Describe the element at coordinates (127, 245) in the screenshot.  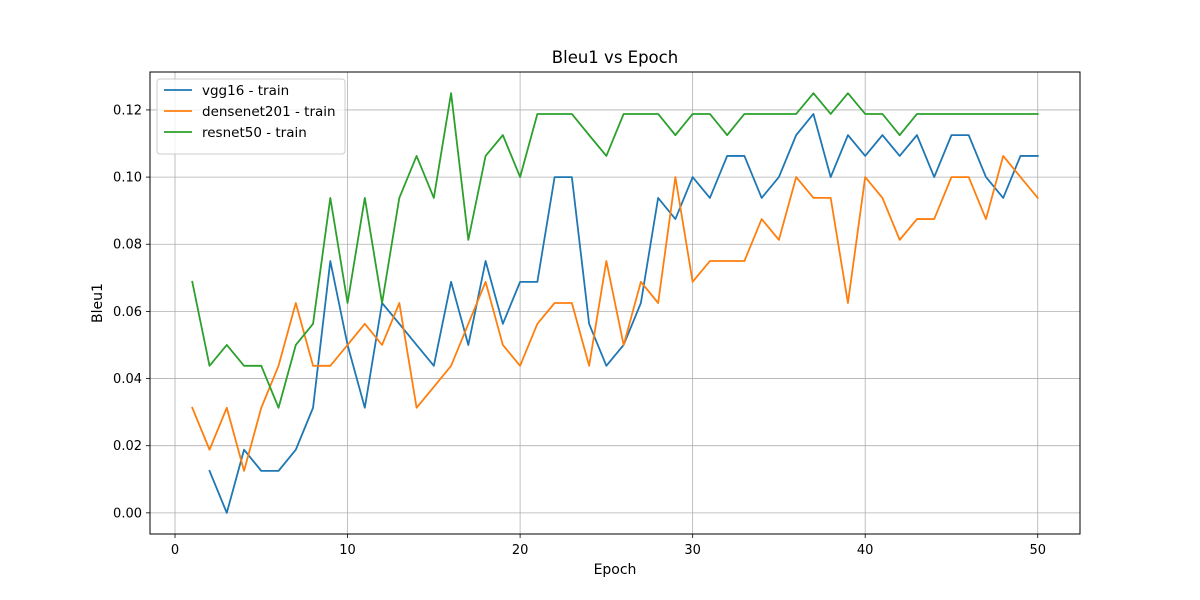
I see `y-tick-label: 0.08` at that location.